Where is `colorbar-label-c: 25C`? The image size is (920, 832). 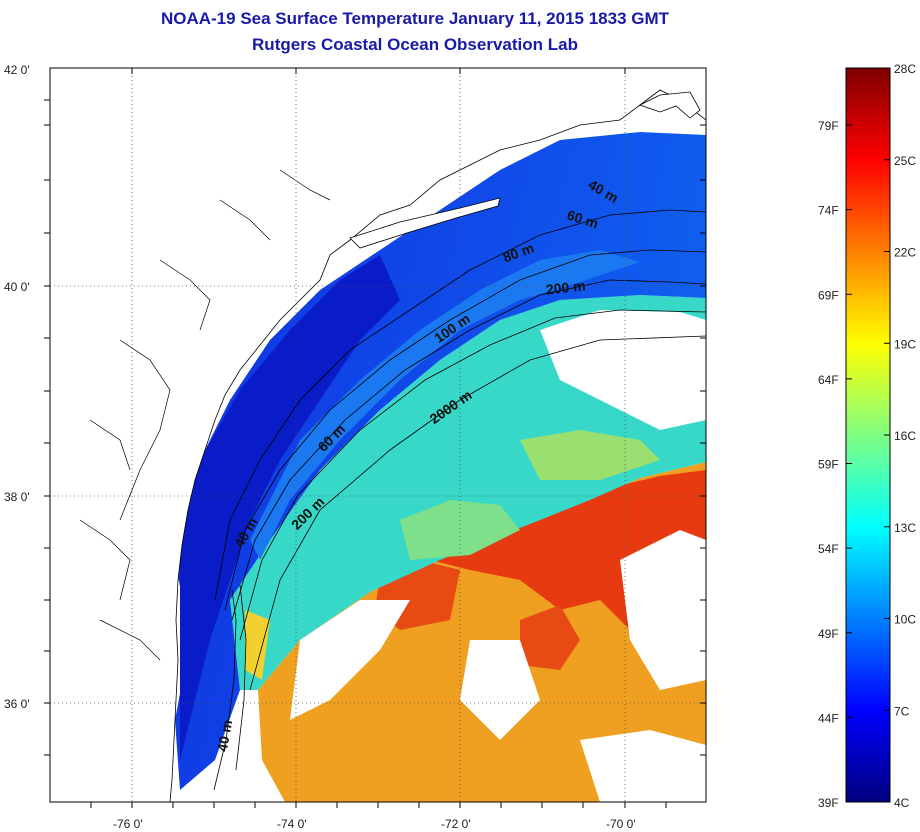
colorbar-label-c: 25C is located at coordinates (905, 161).